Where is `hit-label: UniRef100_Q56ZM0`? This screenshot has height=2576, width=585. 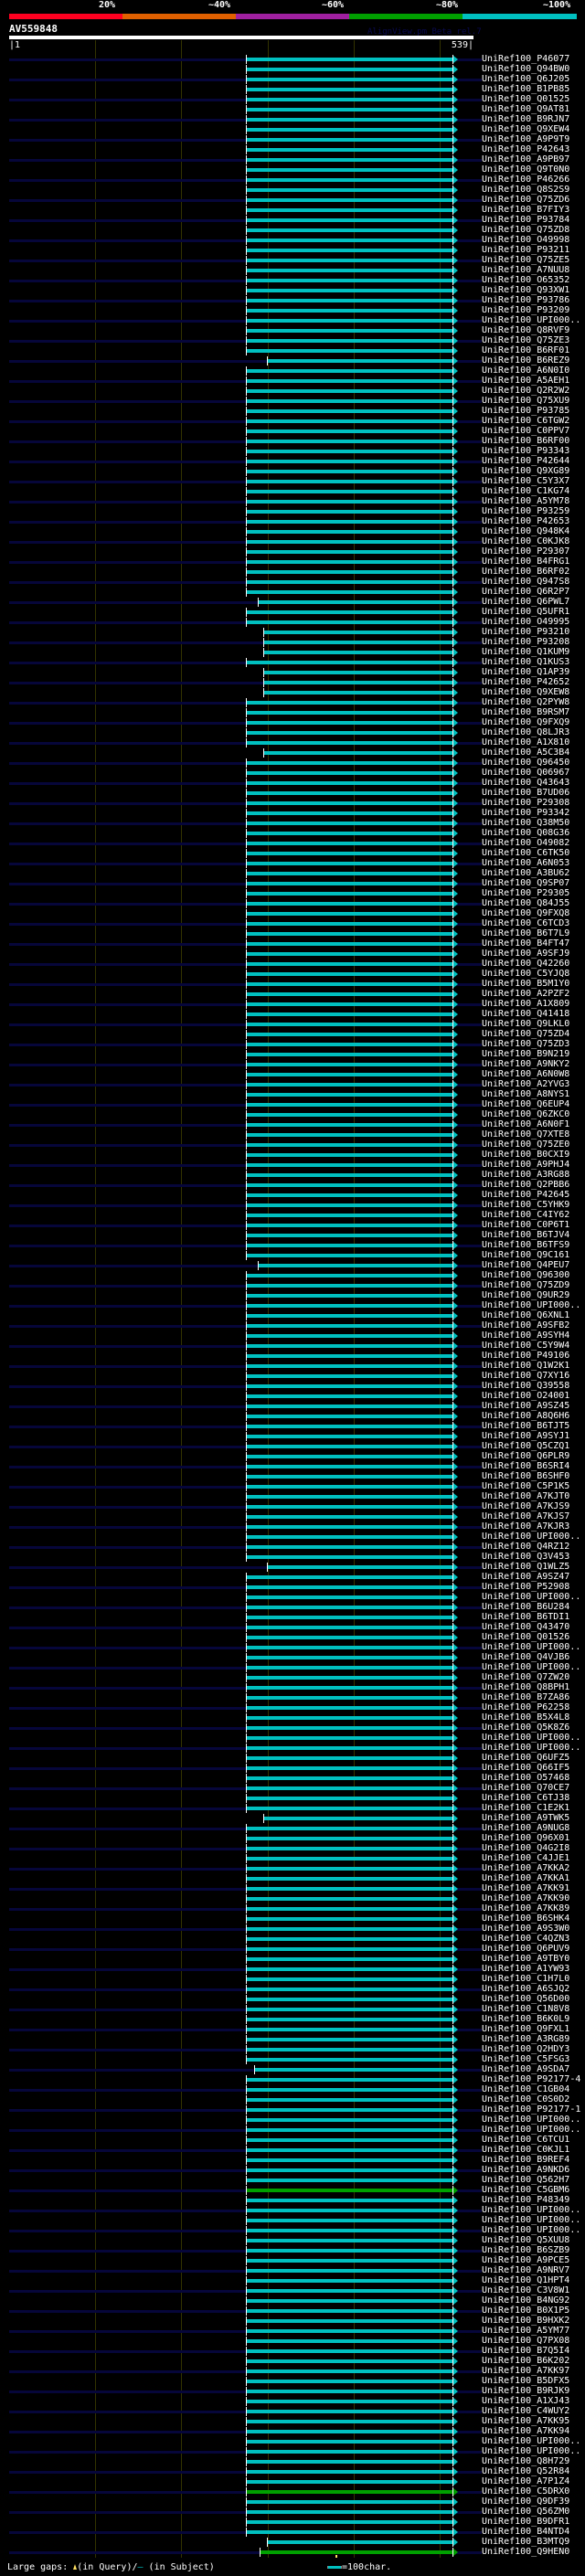 hit-label: UniRef100_Q56ZM0 is located at coordinates (526, 2512).